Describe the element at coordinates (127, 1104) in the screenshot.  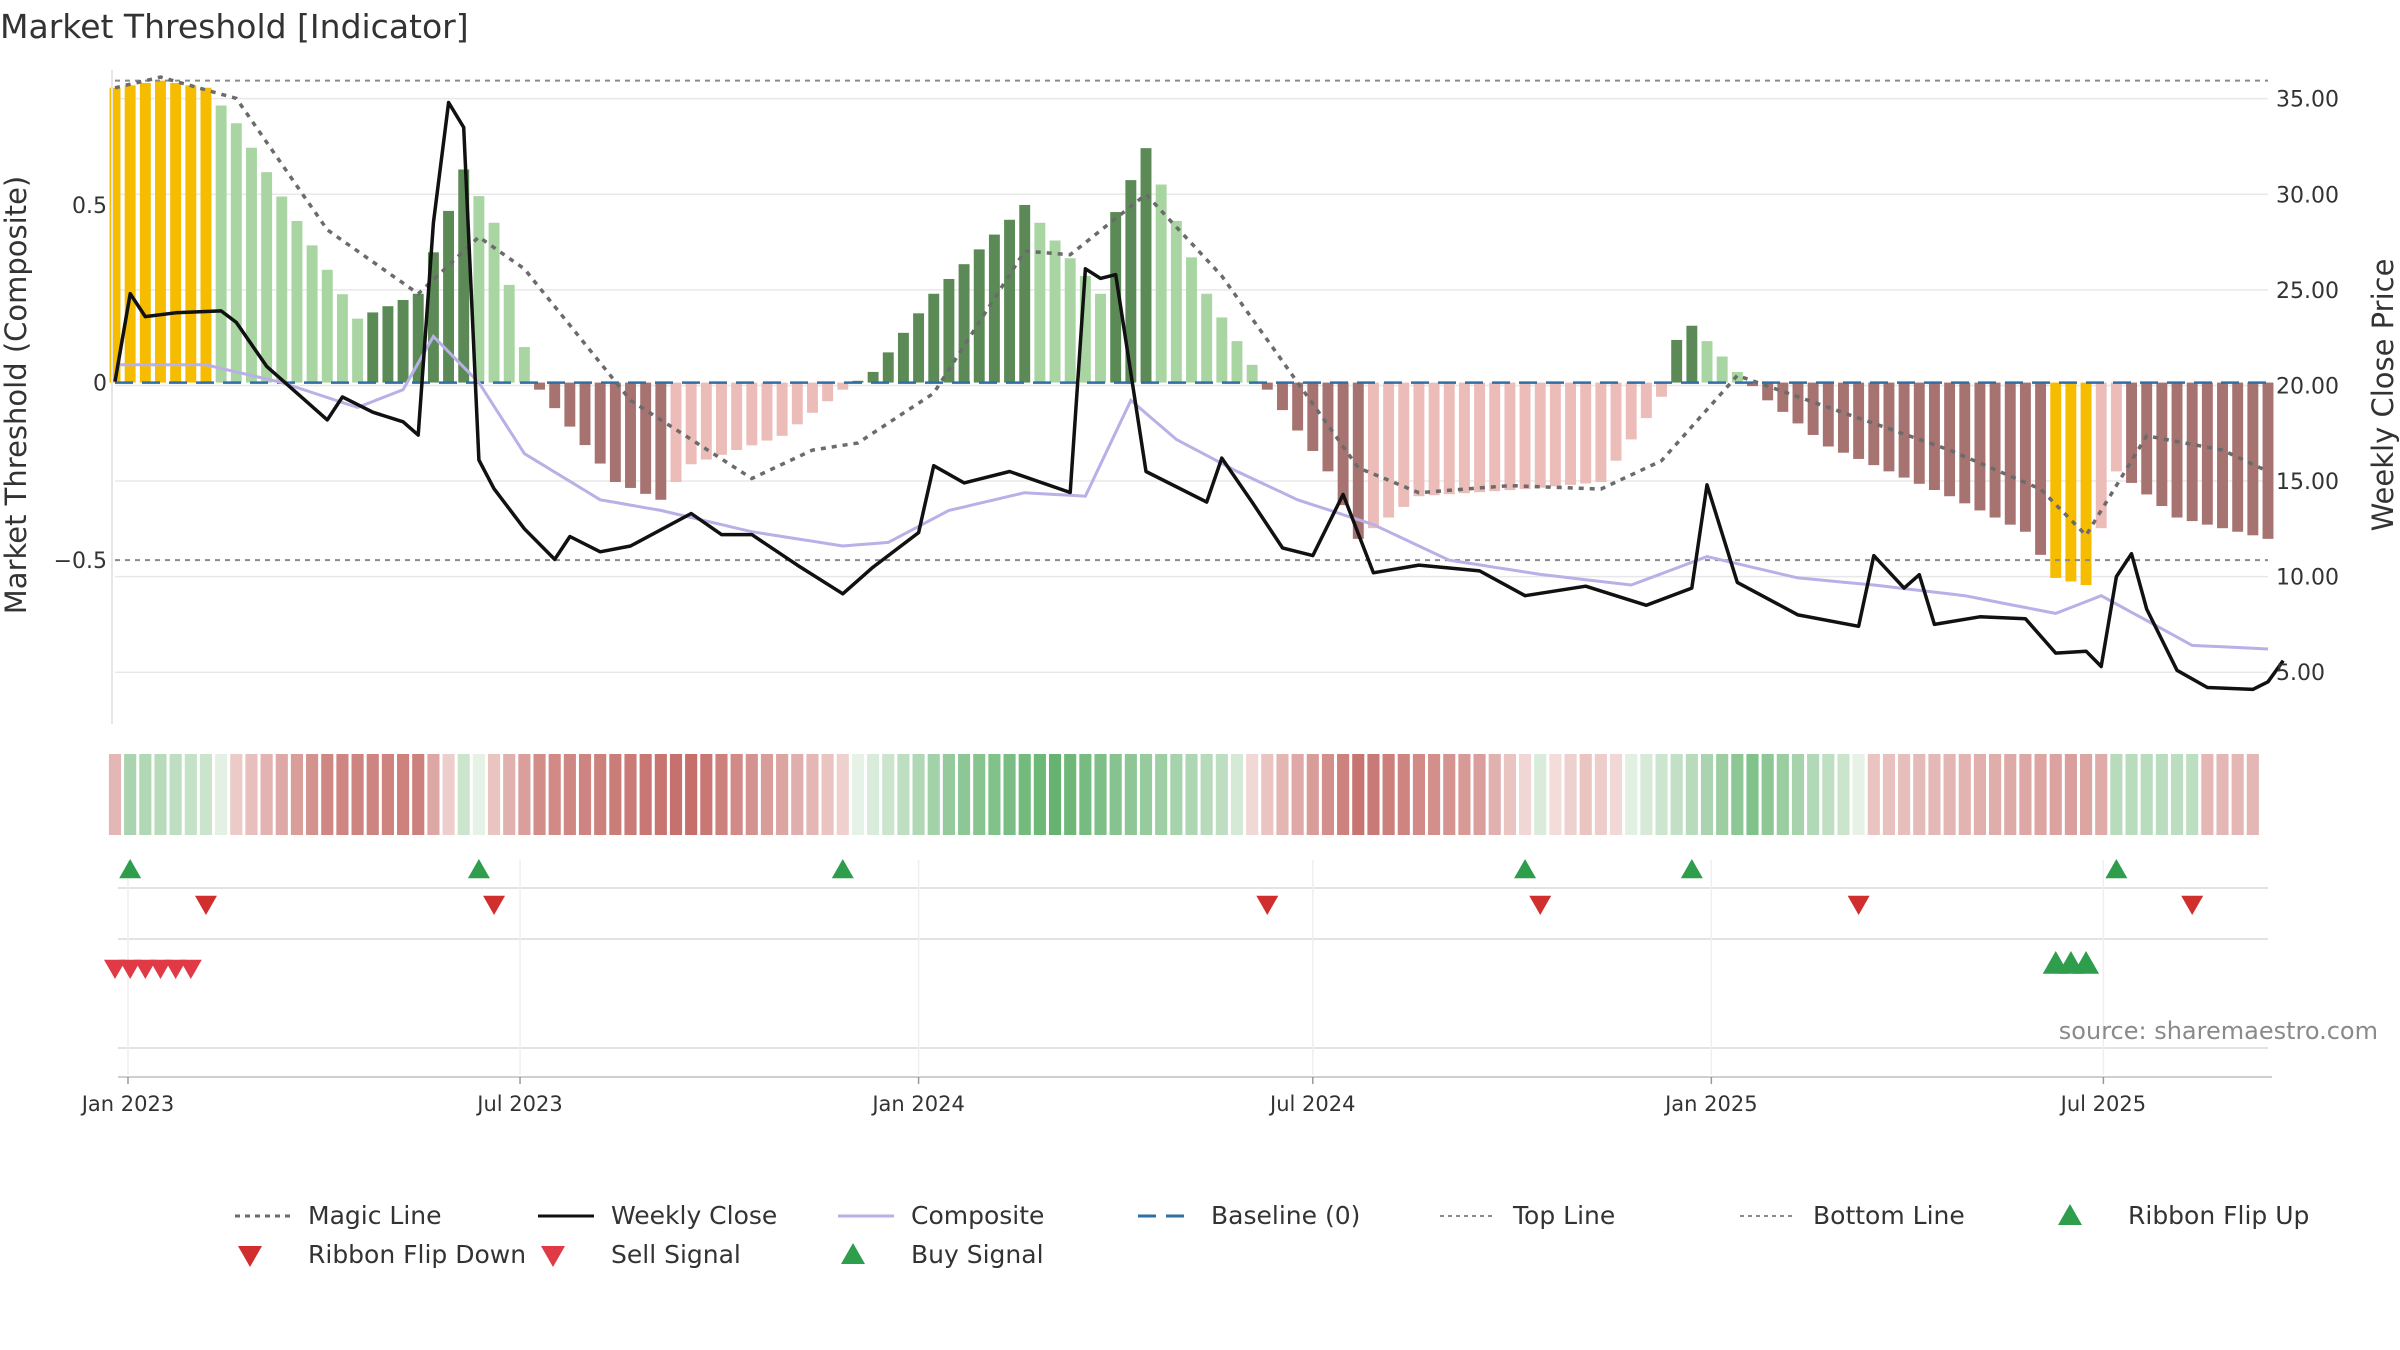
I see `x-tick-label: Jan 2023` at that location.